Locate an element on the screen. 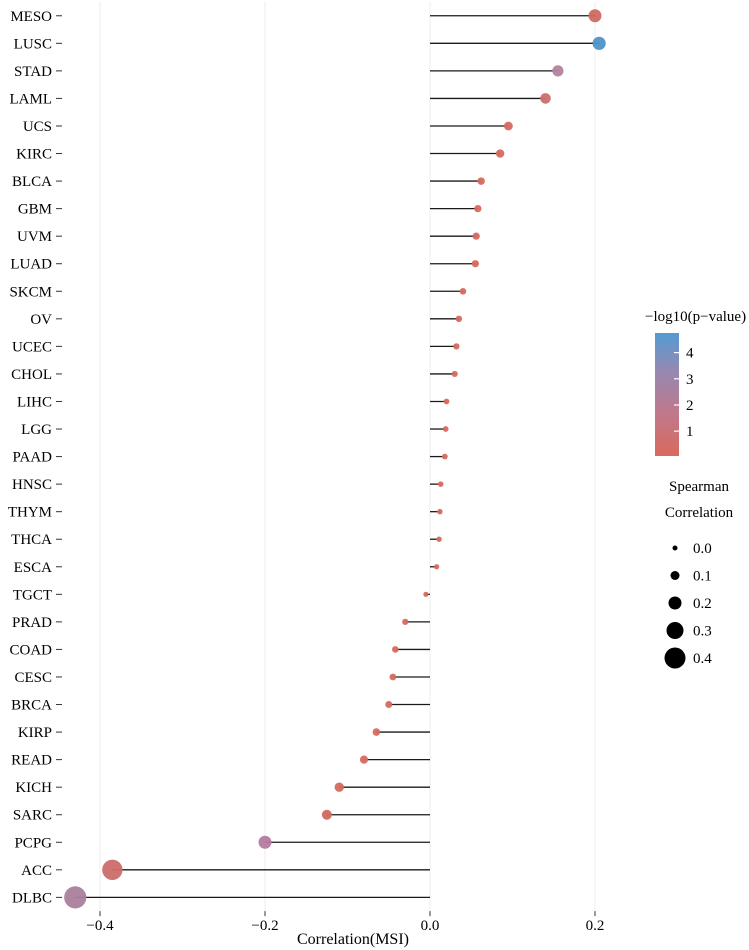 The image size is (749, 950). size-legend-label: 0.1 is located at coordinates (702, 577).